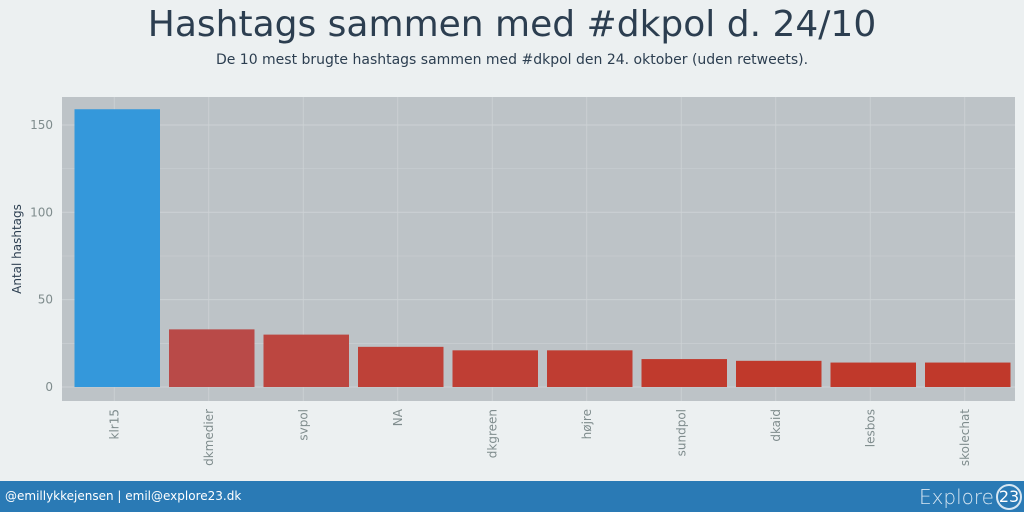  Describe the element at coordinates (114, 424) in the screenshot. I see `x-tick-label: klr15` at that location.